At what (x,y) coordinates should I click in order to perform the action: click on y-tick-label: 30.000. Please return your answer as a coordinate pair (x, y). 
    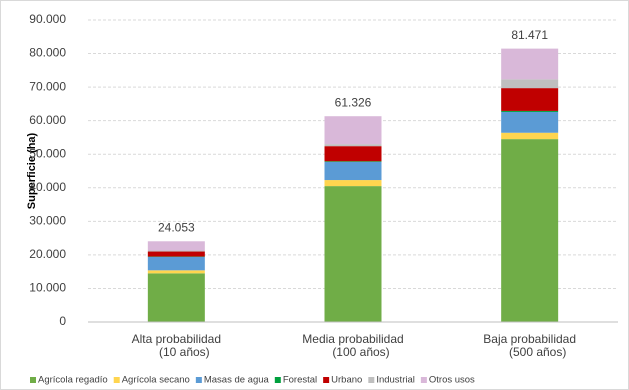
    Looking at the image, I should click on (47, 221).